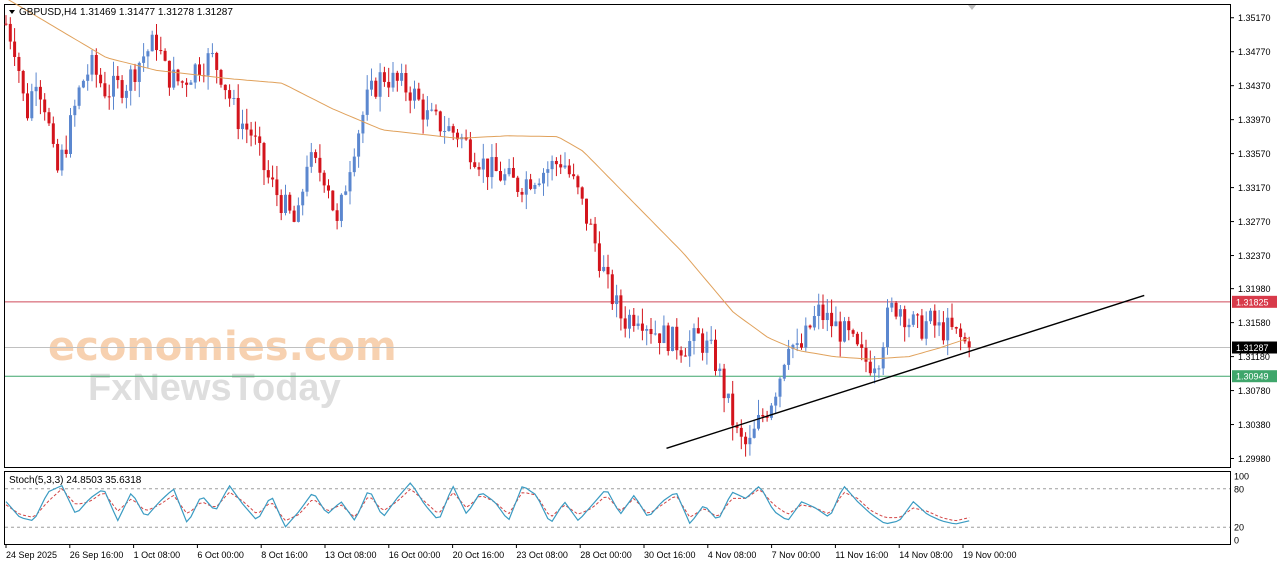  What do you see at coordinates (220, 555) in the screenshot?
I see `x-tick-label: 6 Oct 00:00` at bounding box center [220, 555].